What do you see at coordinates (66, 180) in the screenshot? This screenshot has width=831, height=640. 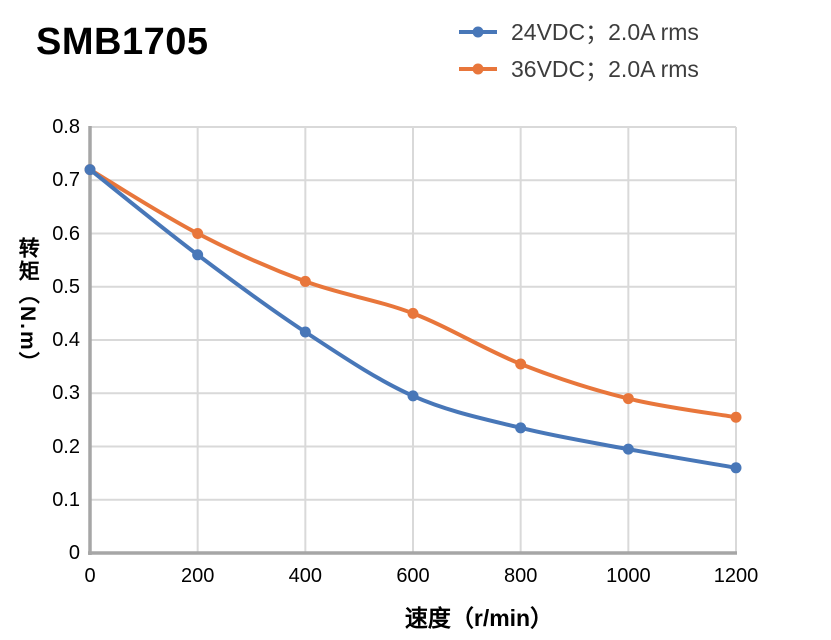 I see `y-tick-label: 0.7` at bounding box center [66, 180].